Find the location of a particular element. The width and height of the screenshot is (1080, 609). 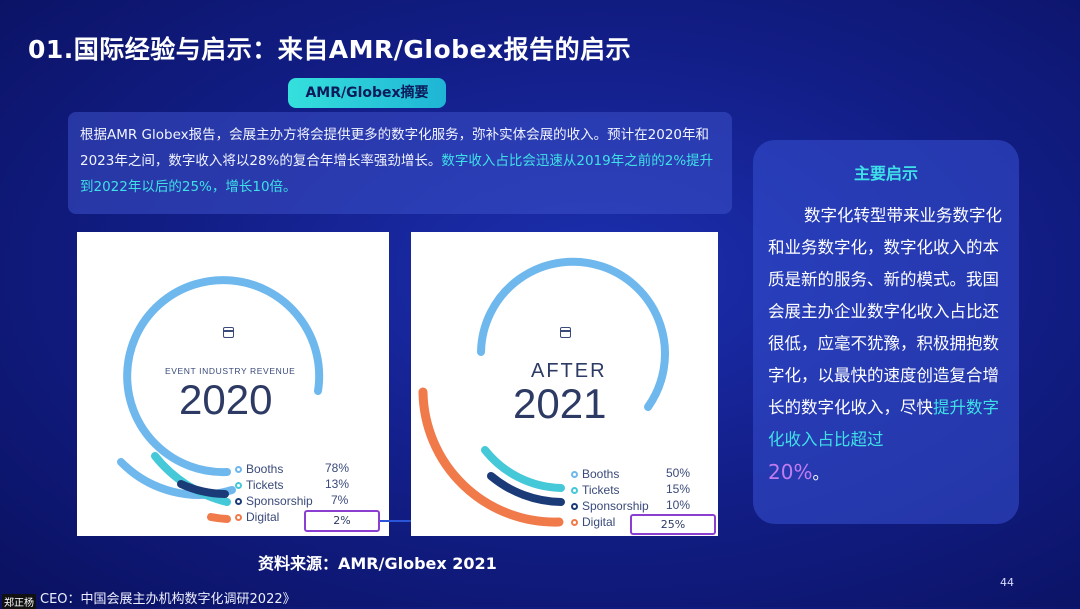

ring-chart-2021 is located at coordinates (543, 392).